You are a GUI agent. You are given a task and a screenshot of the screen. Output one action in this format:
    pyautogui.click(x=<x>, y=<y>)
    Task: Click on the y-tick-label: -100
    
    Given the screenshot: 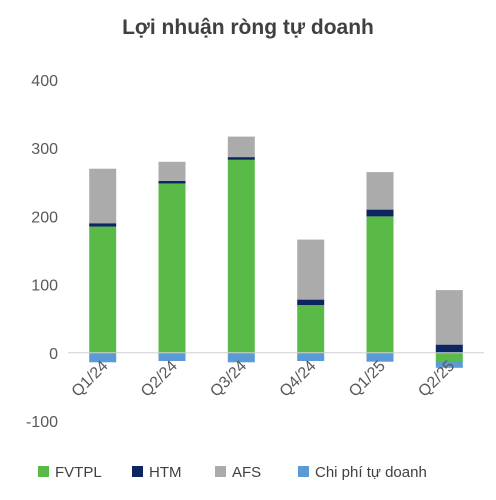 What is the action you would take?
    pyautogui.click(x=42, y=422)
    